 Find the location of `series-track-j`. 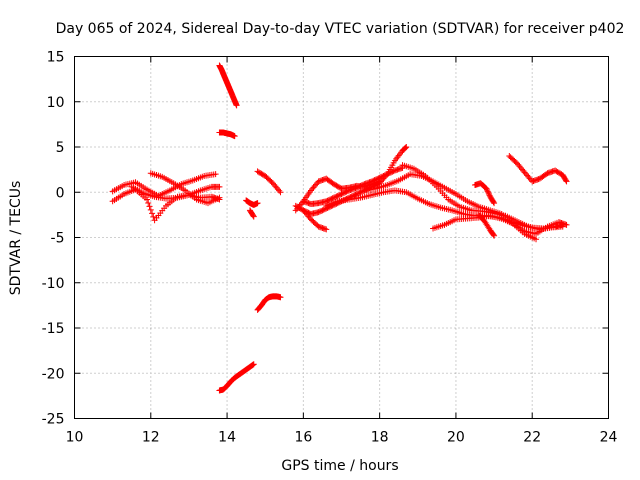

series-track-j is located at coordinates (251, 213).